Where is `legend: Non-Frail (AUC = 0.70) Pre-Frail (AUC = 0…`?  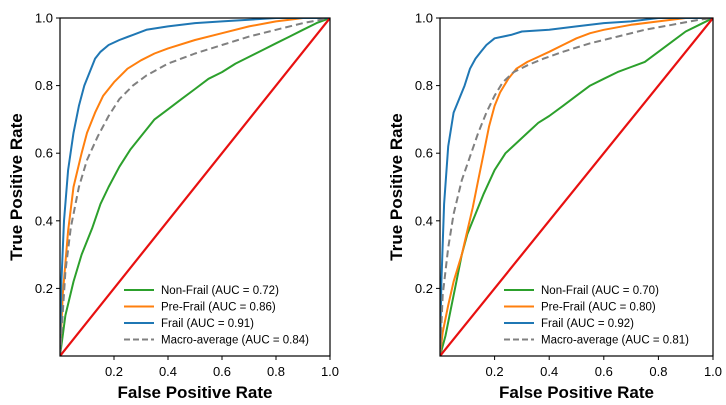
legend: Non-Frail (AUC = 0.70) Pre-Frail (AUC = 0… is located at coordinates (596, 316).